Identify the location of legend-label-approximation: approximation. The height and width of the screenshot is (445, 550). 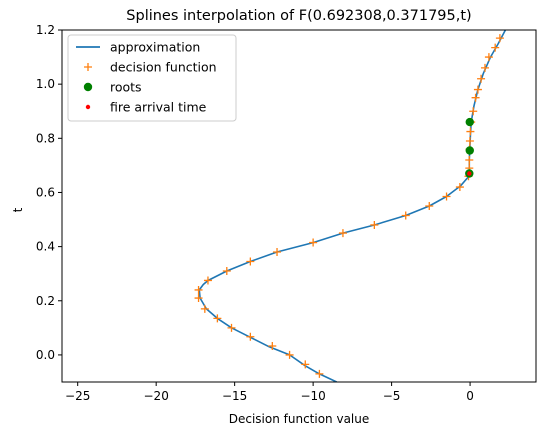
(155, 47).